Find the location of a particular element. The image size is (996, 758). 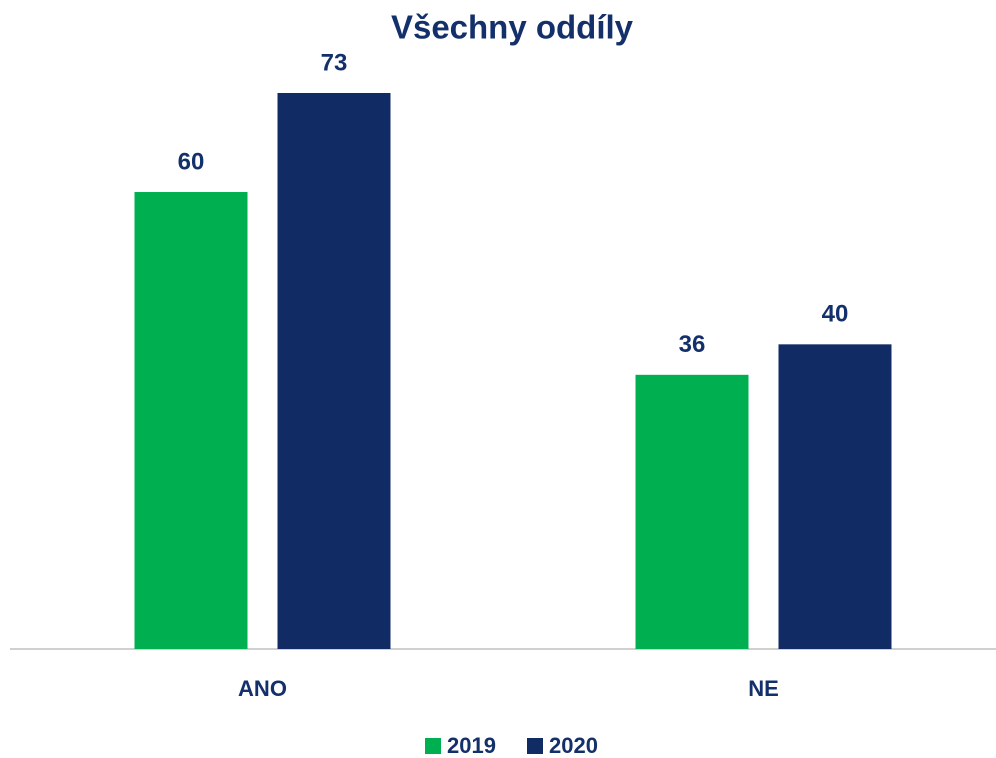

chart-title: Všechny oddíly is located at coordinates (512, 27).